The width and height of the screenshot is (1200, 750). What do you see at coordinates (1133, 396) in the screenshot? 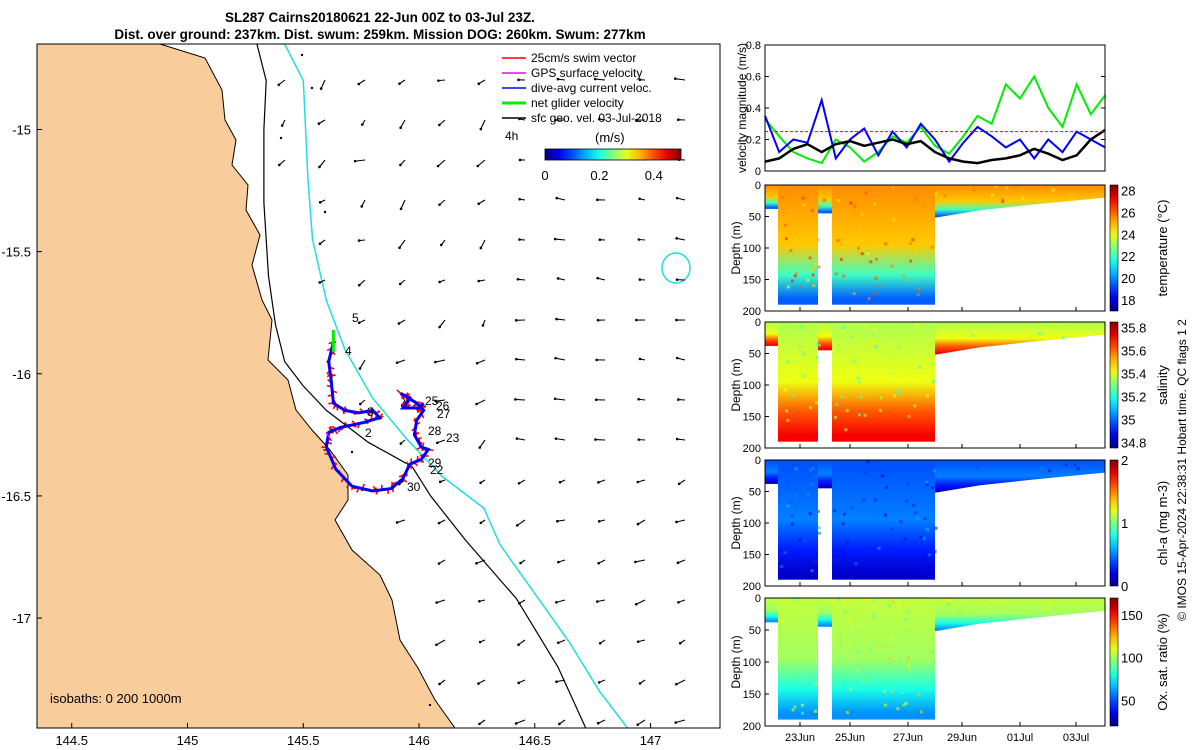
I see `colorbar-tick-label: 35.2` at bounding box center [1133, 396].